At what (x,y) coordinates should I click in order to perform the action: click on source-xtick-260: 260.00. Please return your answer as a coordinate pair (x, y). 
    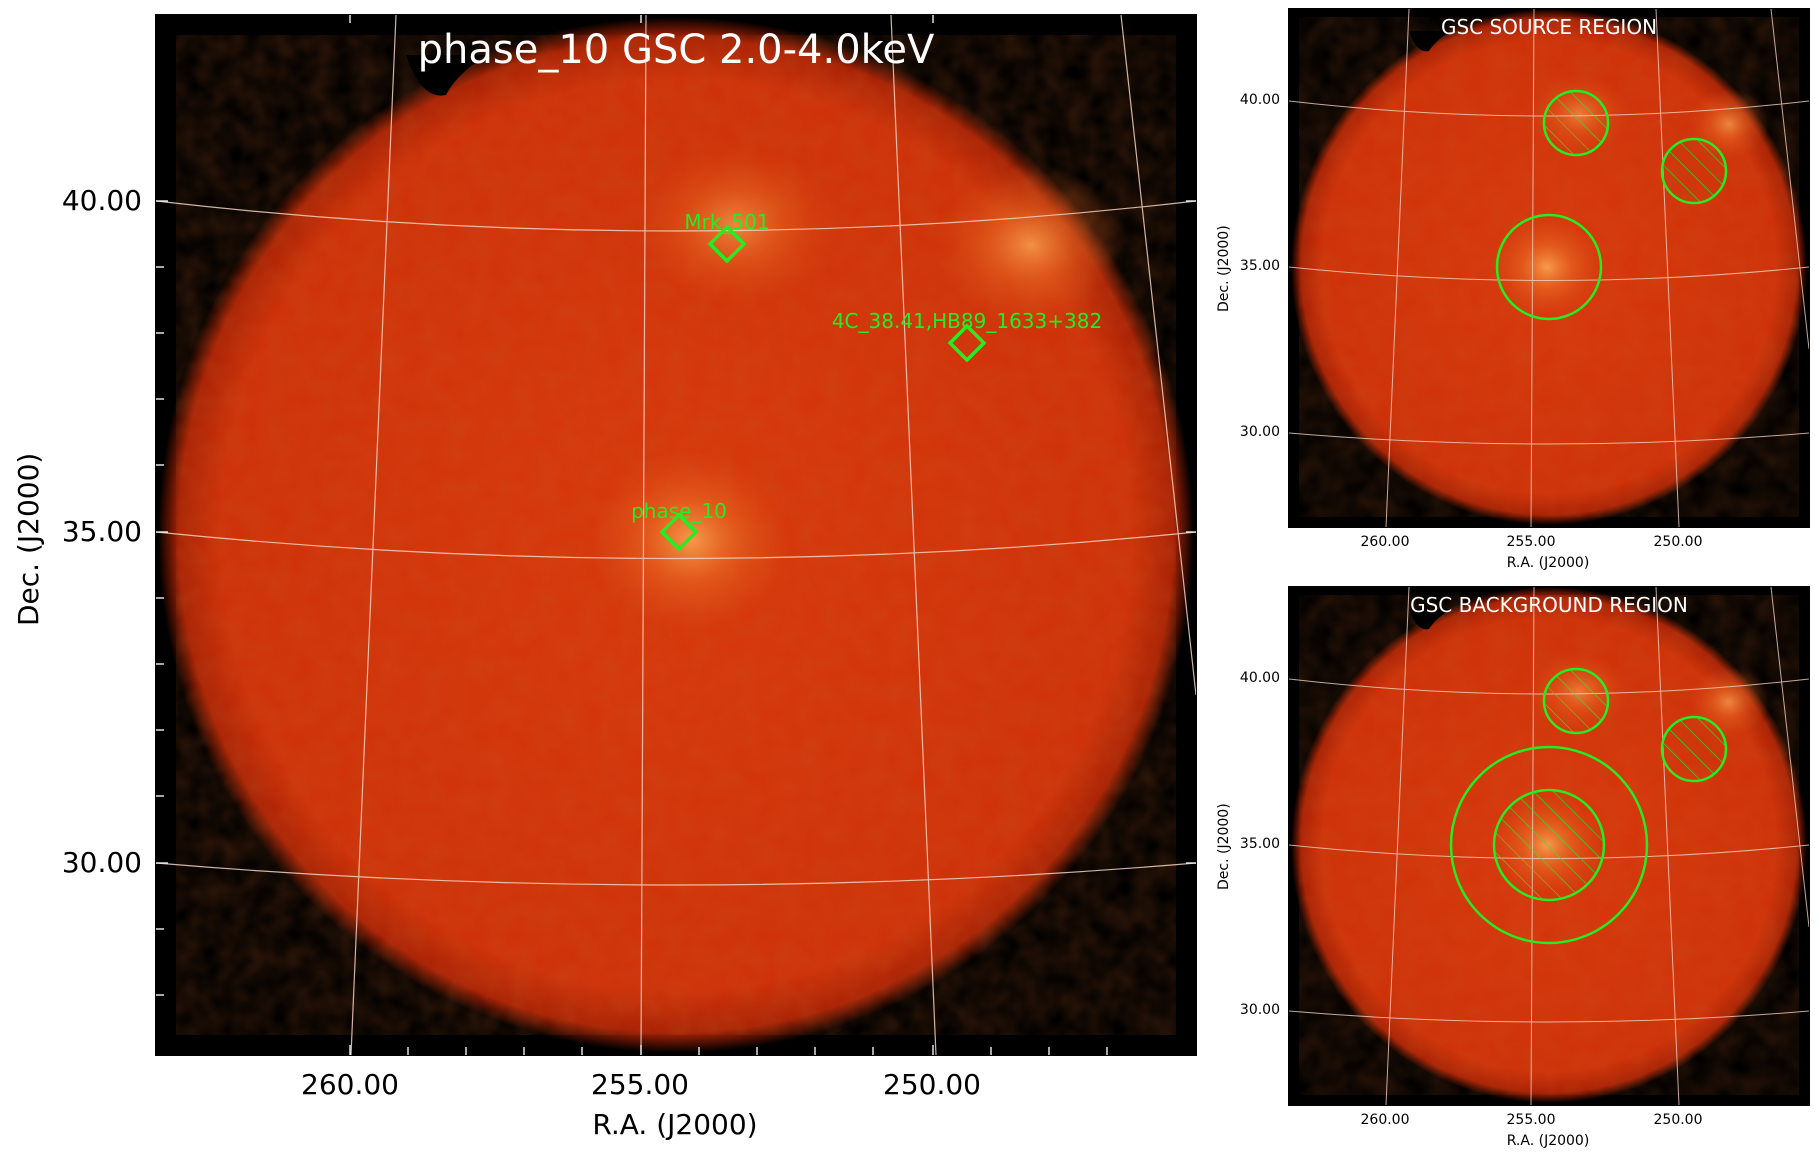
    Looking at the image, I should click on (1385, 542).